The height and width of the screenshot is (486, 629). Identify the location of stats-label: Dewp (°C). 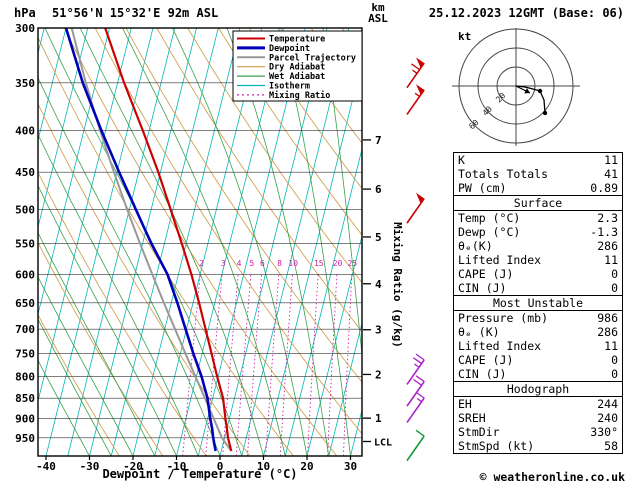
(489, 232).